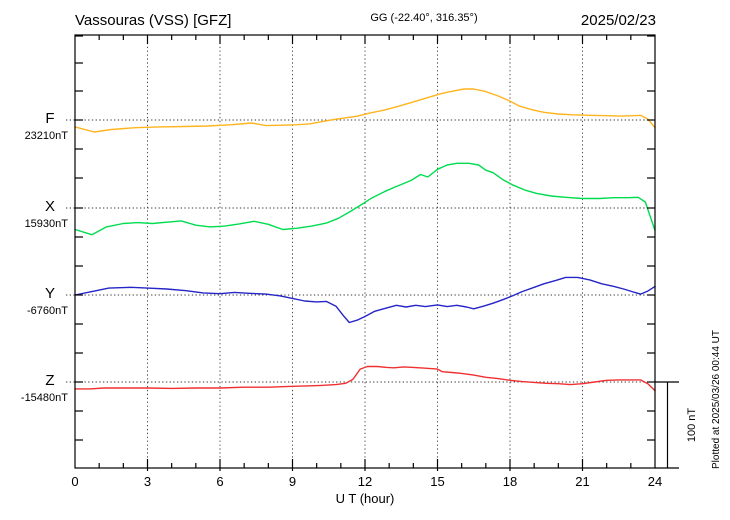  Describe the element at coordinates (153, 20) in the screenshot. I see `station-title: Vassouras (VSS) [GFZ]` at that location.